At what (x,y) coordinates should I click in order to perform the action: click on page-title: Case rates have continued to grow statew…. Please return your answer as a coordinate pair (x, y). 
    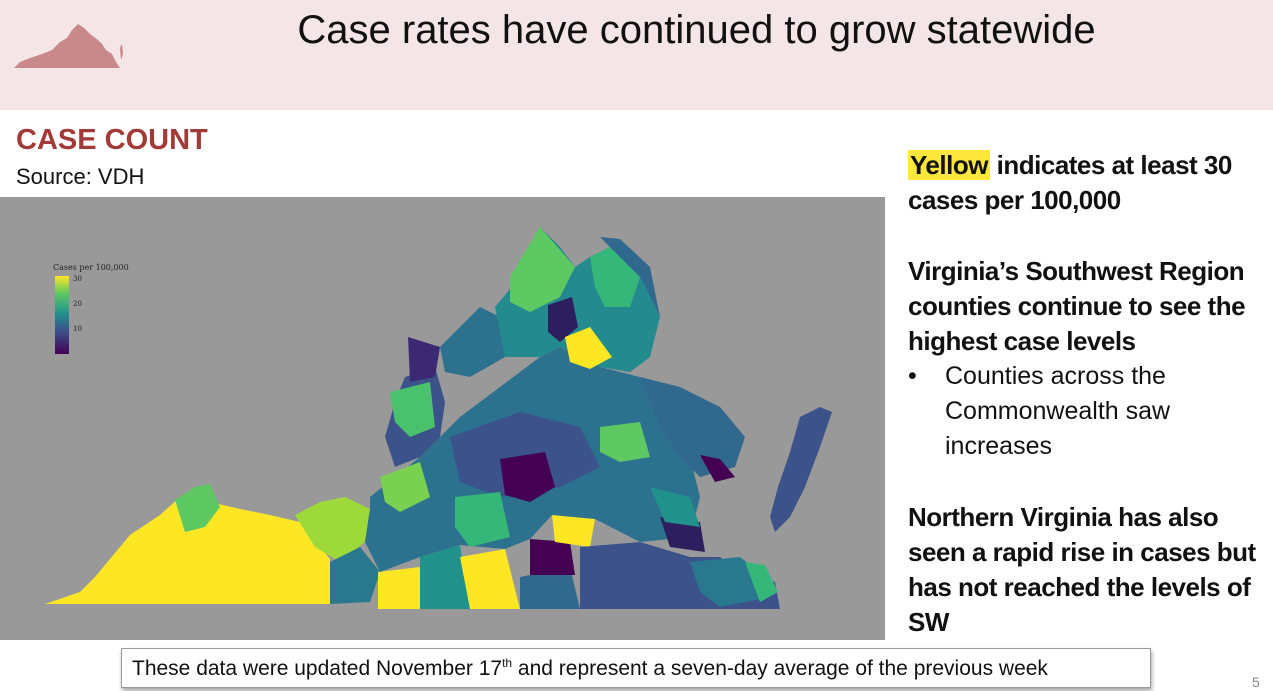
    Looking at the image, I should click on (696, 30).